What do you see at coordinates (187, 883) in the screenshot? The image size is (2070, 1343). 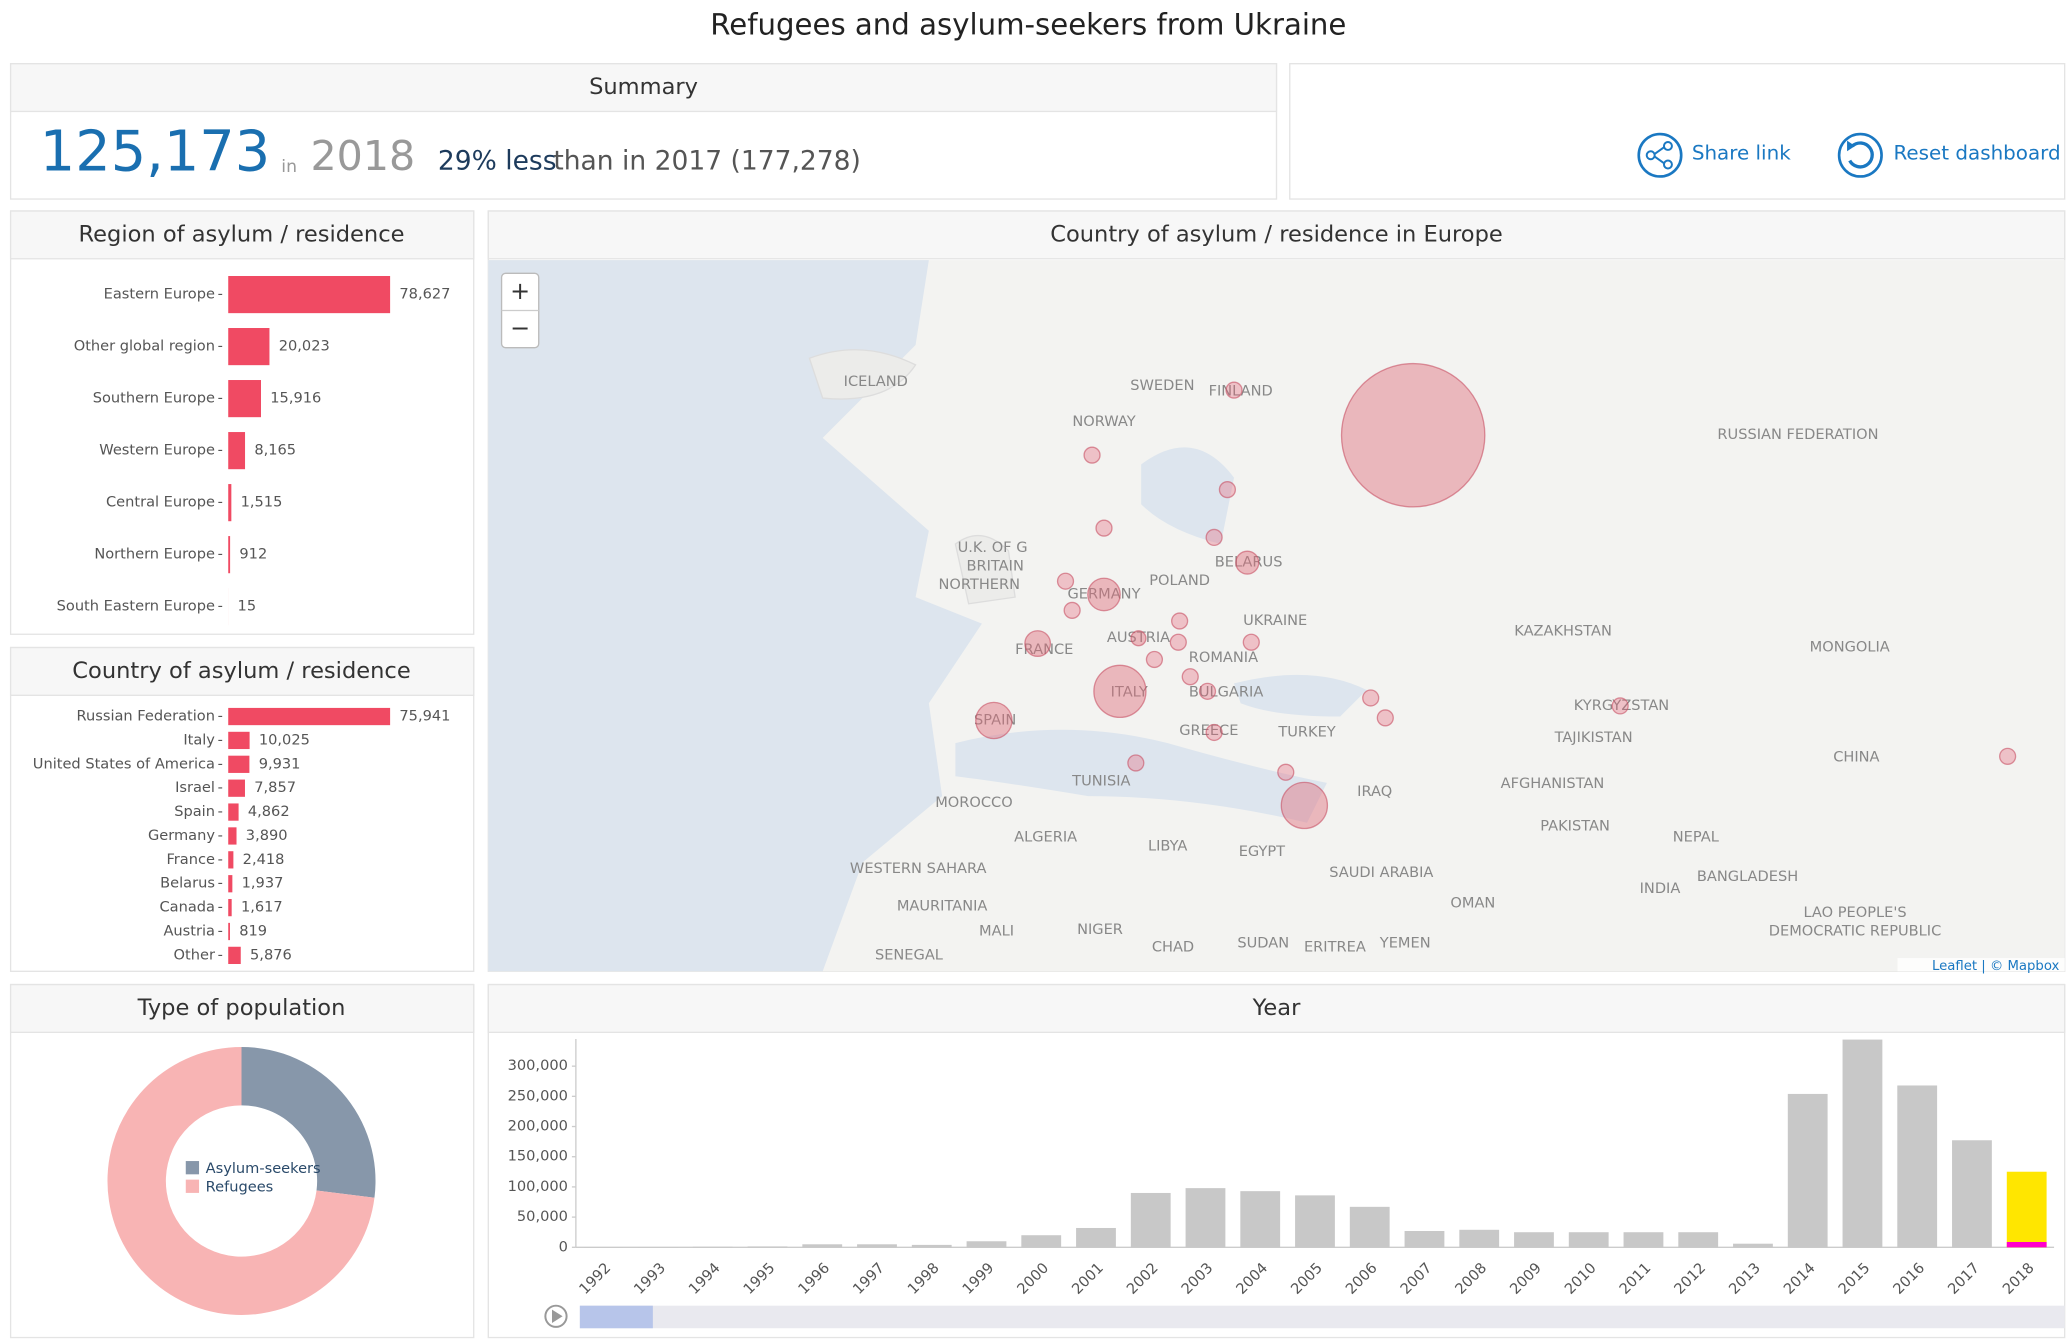 I see `category-label: Belarus` at bounding box center [187, 883].